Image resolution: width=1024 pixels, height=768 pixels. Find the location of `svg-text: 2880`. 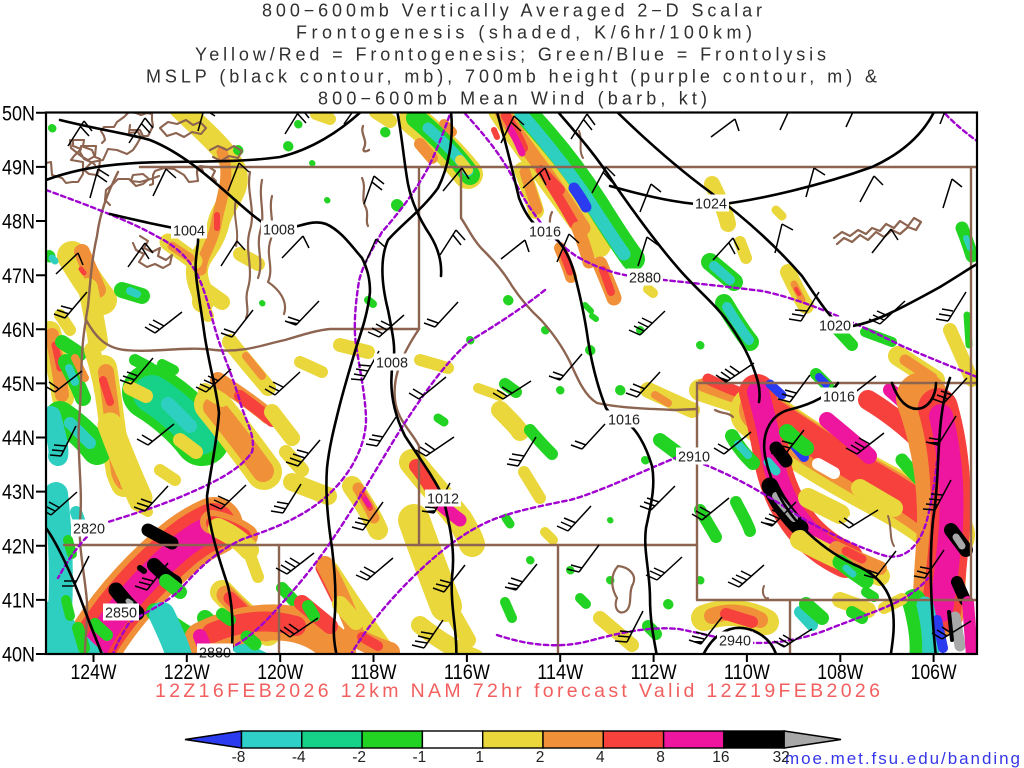

svg-text: 2880 is located at coordinates (645, 278).